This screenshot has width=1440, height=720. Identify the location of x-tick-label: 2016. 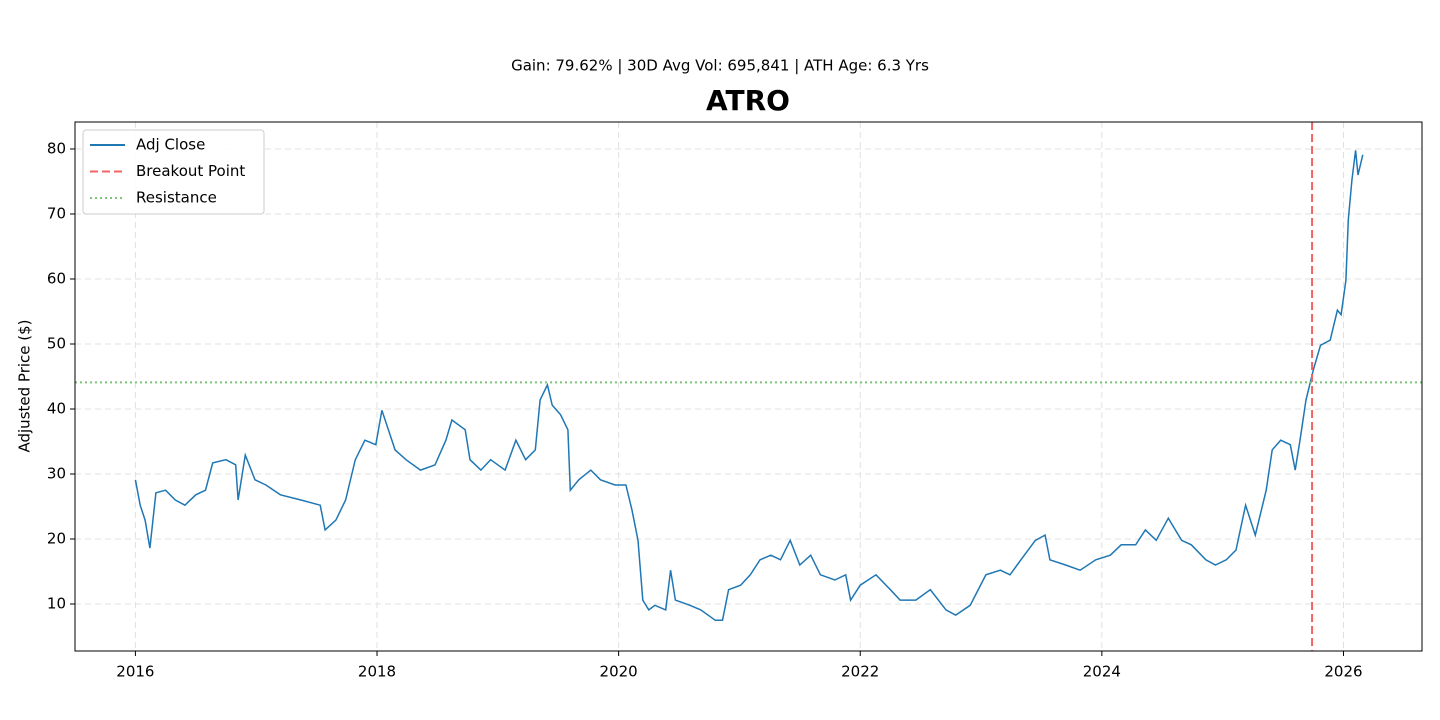
(135, 672).